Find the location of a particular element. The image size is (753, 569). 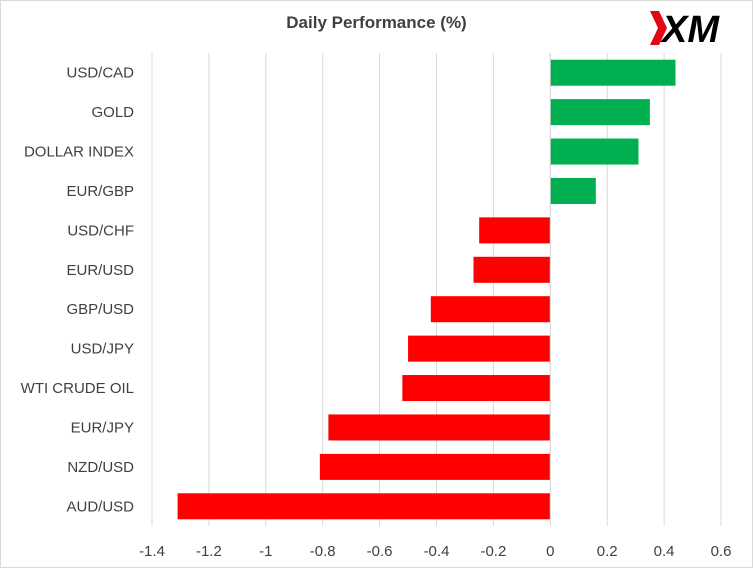

bar-dollar-index is located at coordinates (594, 151).